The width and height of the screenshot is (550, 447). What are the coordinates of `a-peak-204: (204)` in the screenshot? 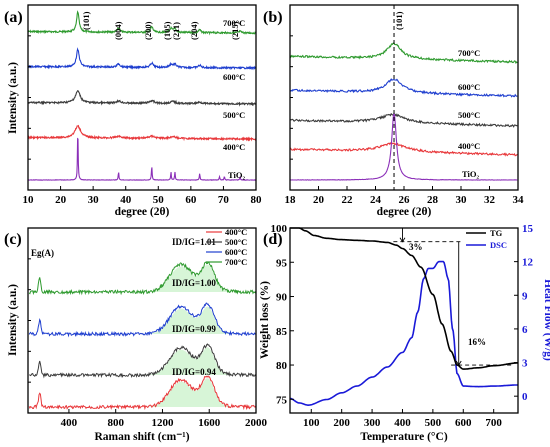 It's located at (194, 30).